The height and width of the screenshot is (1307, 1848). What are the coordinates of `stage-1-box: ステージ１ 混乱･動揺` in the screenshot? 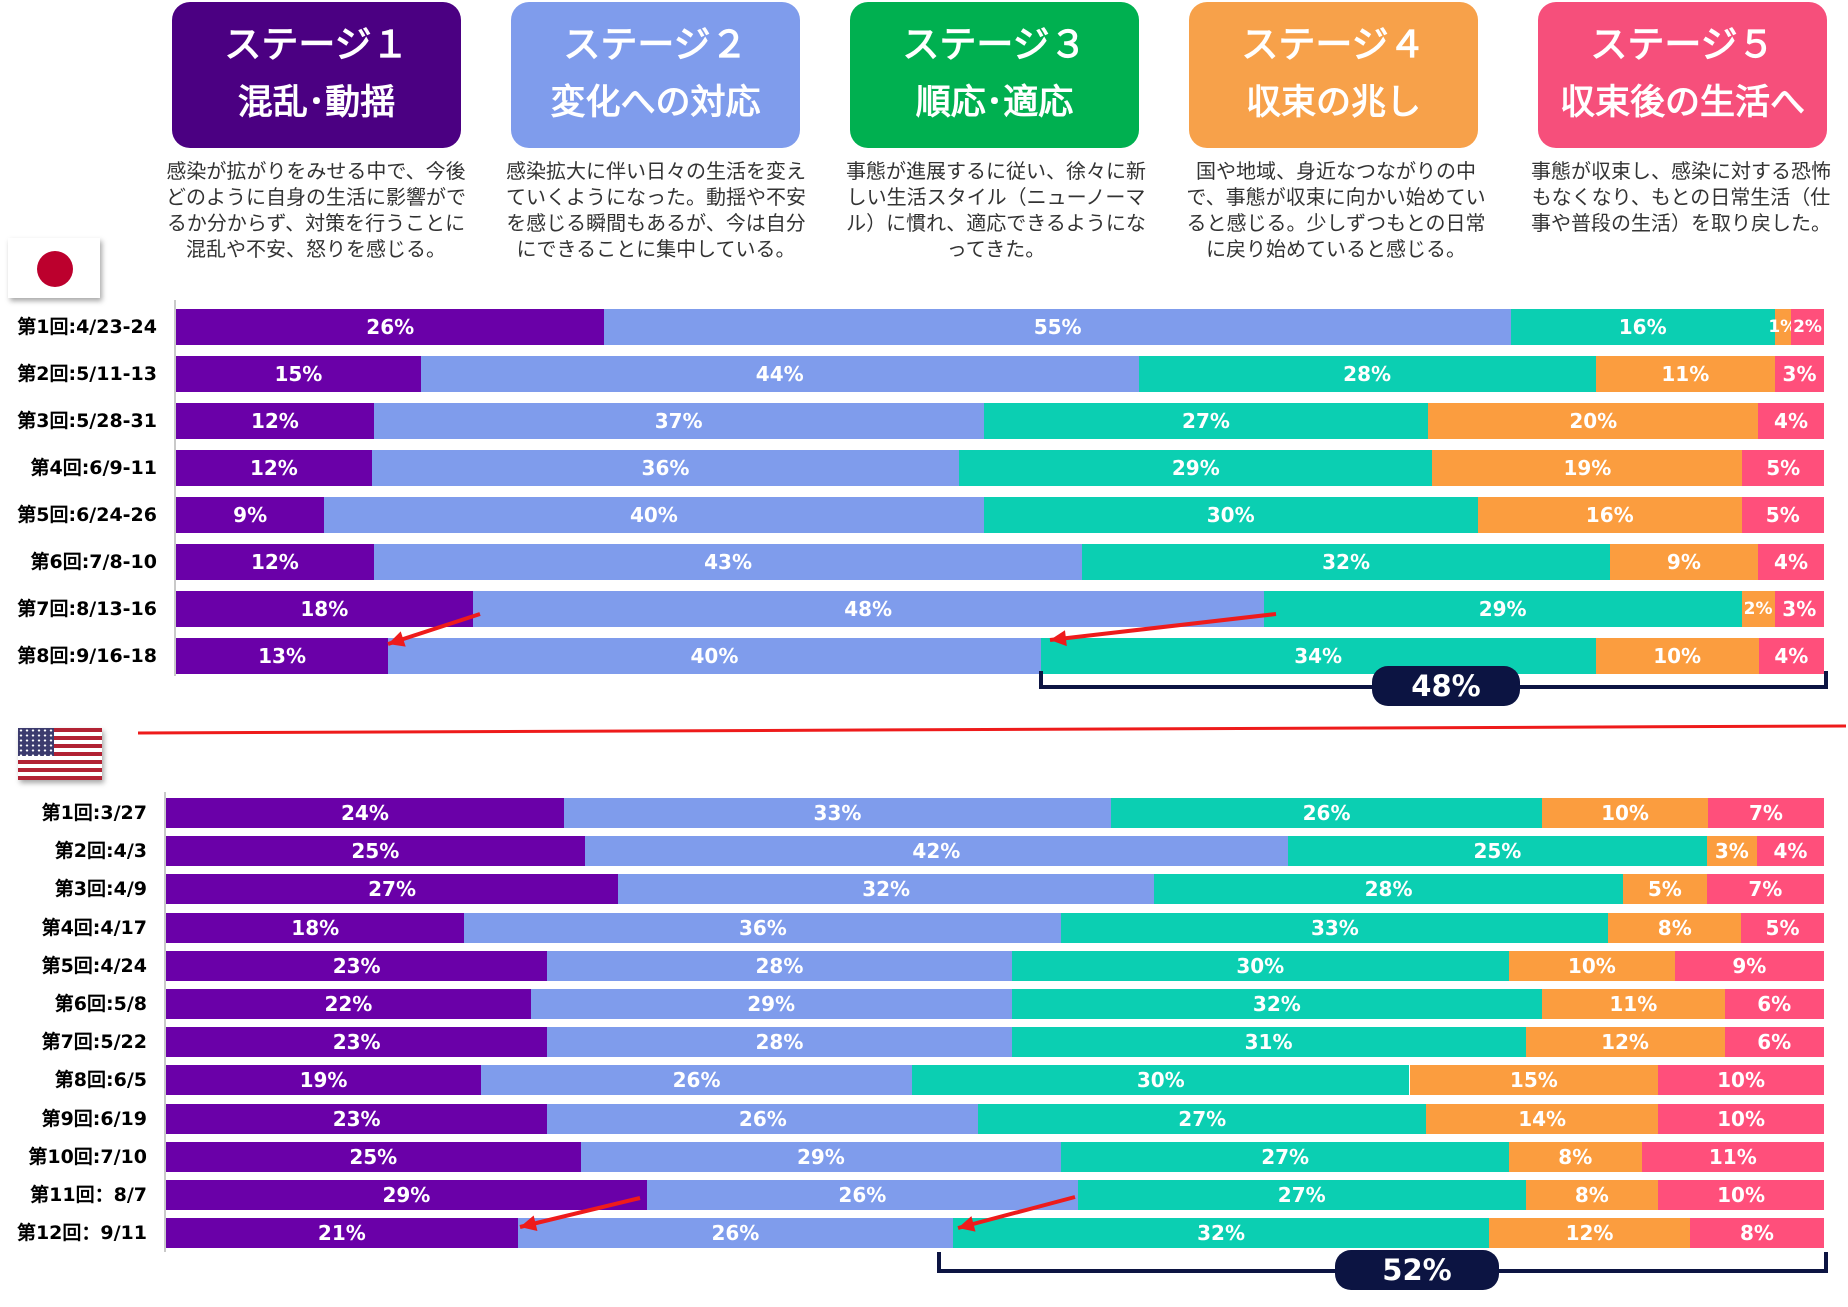 It's located at (316, 75).